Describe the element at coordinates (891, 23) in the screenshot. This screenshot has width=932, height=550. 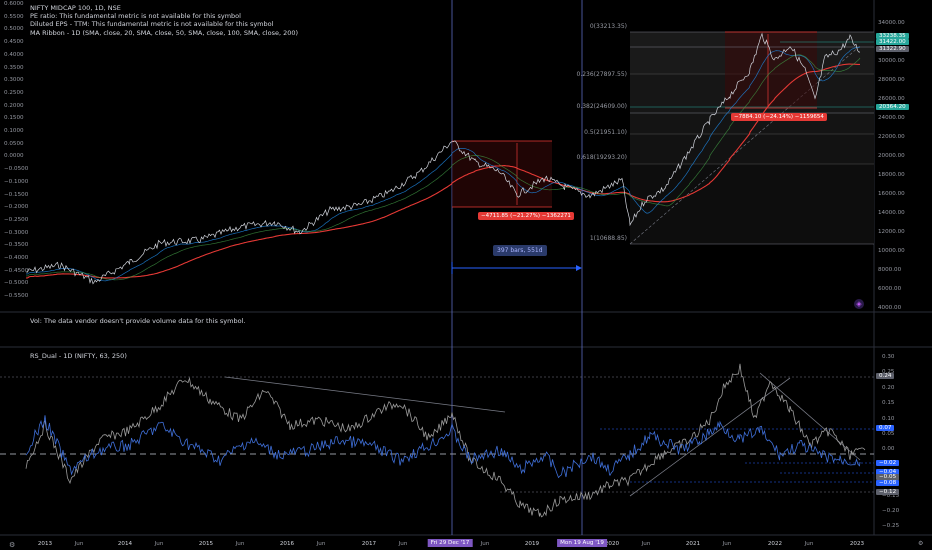
I see `price-axis-tick: 34000.00` at that location.